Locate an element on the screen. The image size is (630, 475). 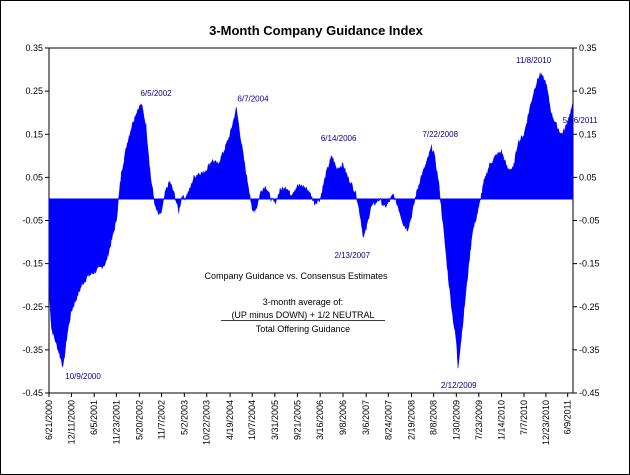
y-tick-label-right: -0.05 is located at coordinates (589, 221).